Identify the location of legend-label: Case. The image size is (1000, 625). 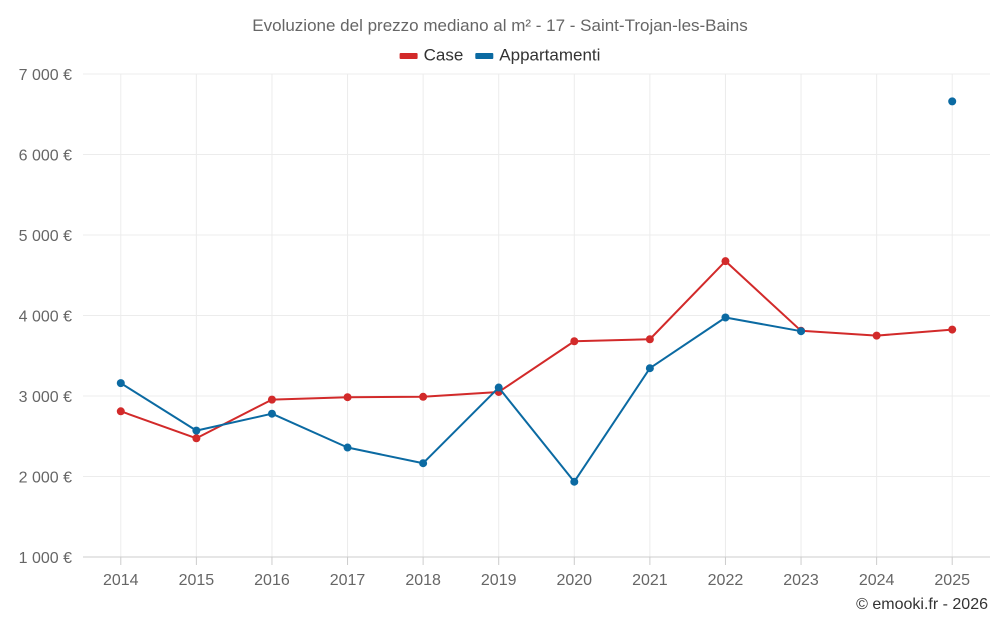
(444, 54).